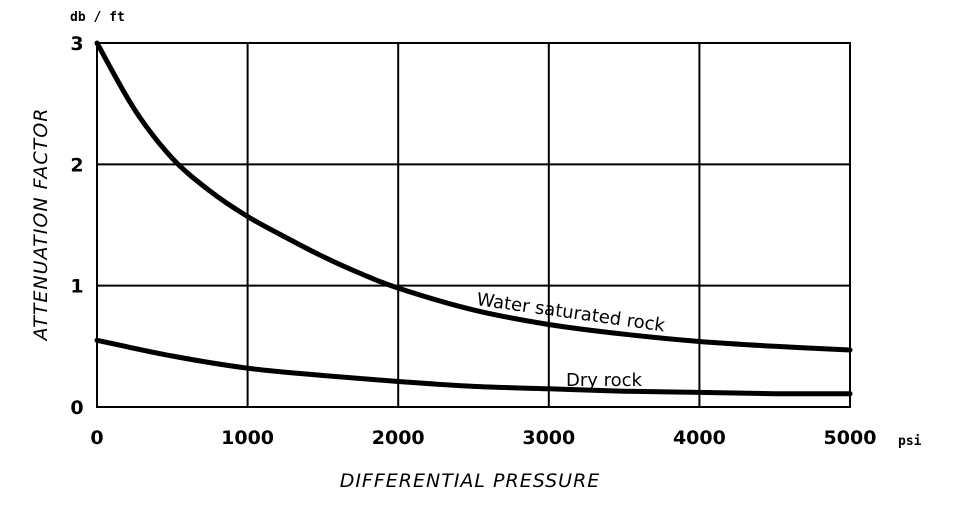 The image size is (971, 507). What do you see at coordinates (699, 438) in the screenshot?
I see `x-tick-label: 4000` at bounding box center [699, 438].